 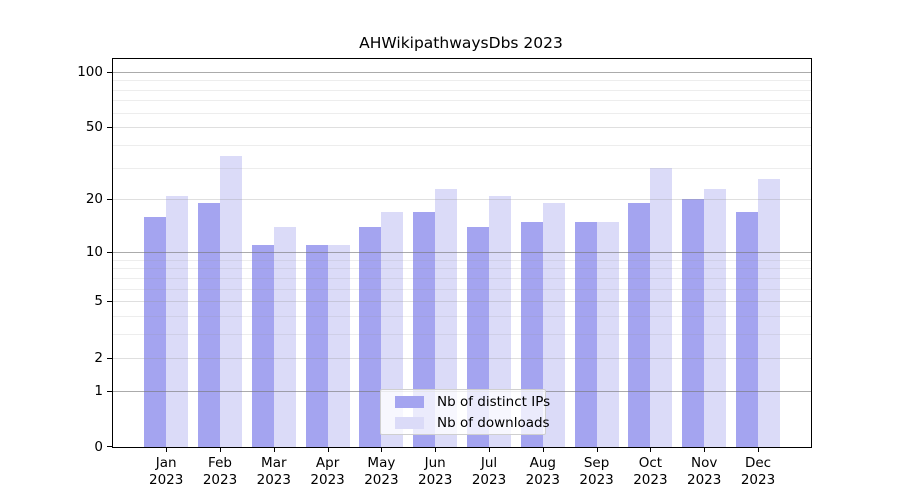 I want to click on x-axis-tick-label: Jan 2023, so click(x=166, y=472).